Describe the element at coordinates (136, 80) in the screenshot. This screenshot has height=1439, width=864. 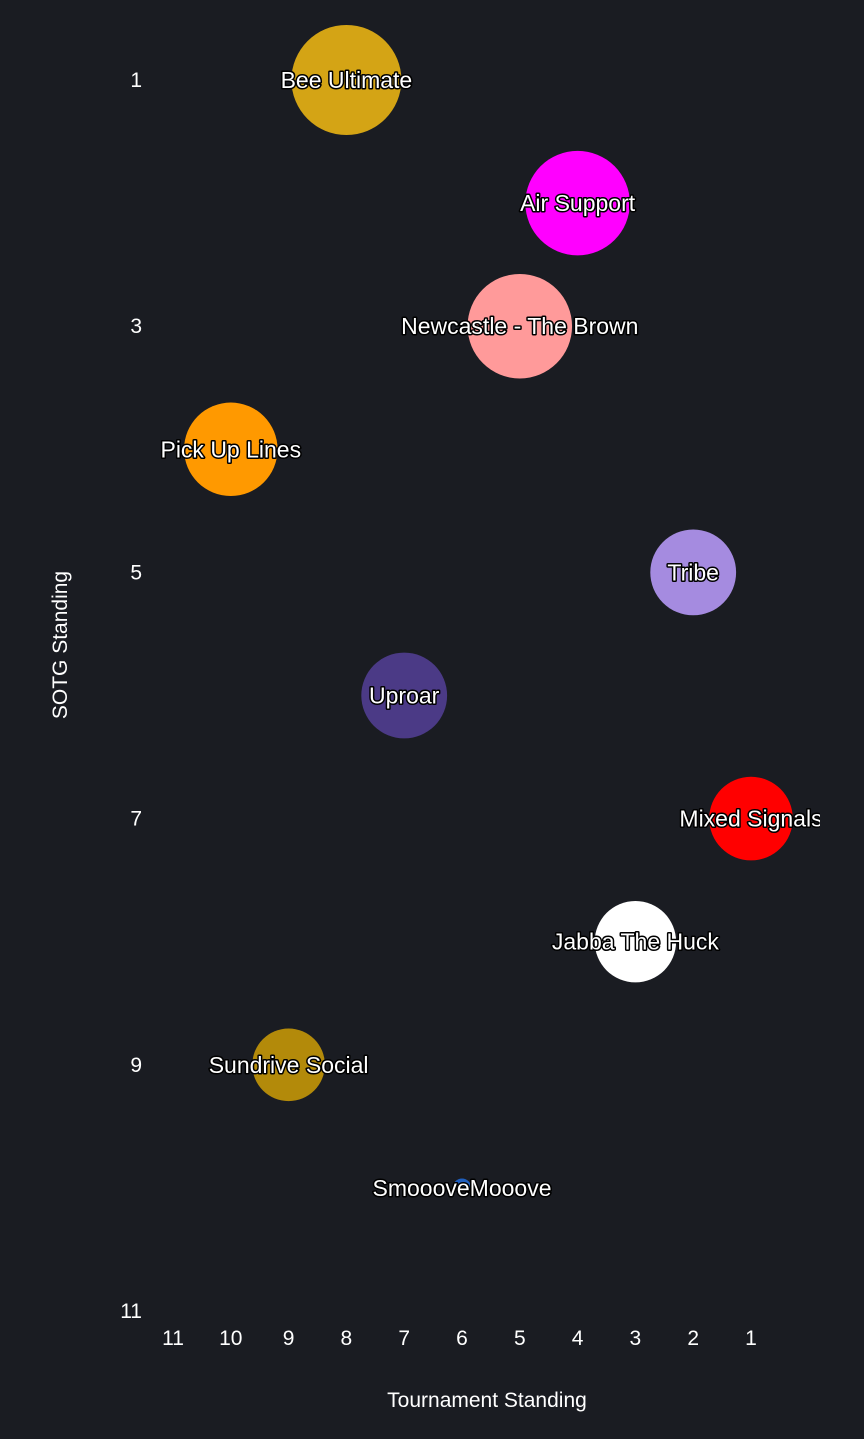
I see `y-tick-label: 1` at that location.